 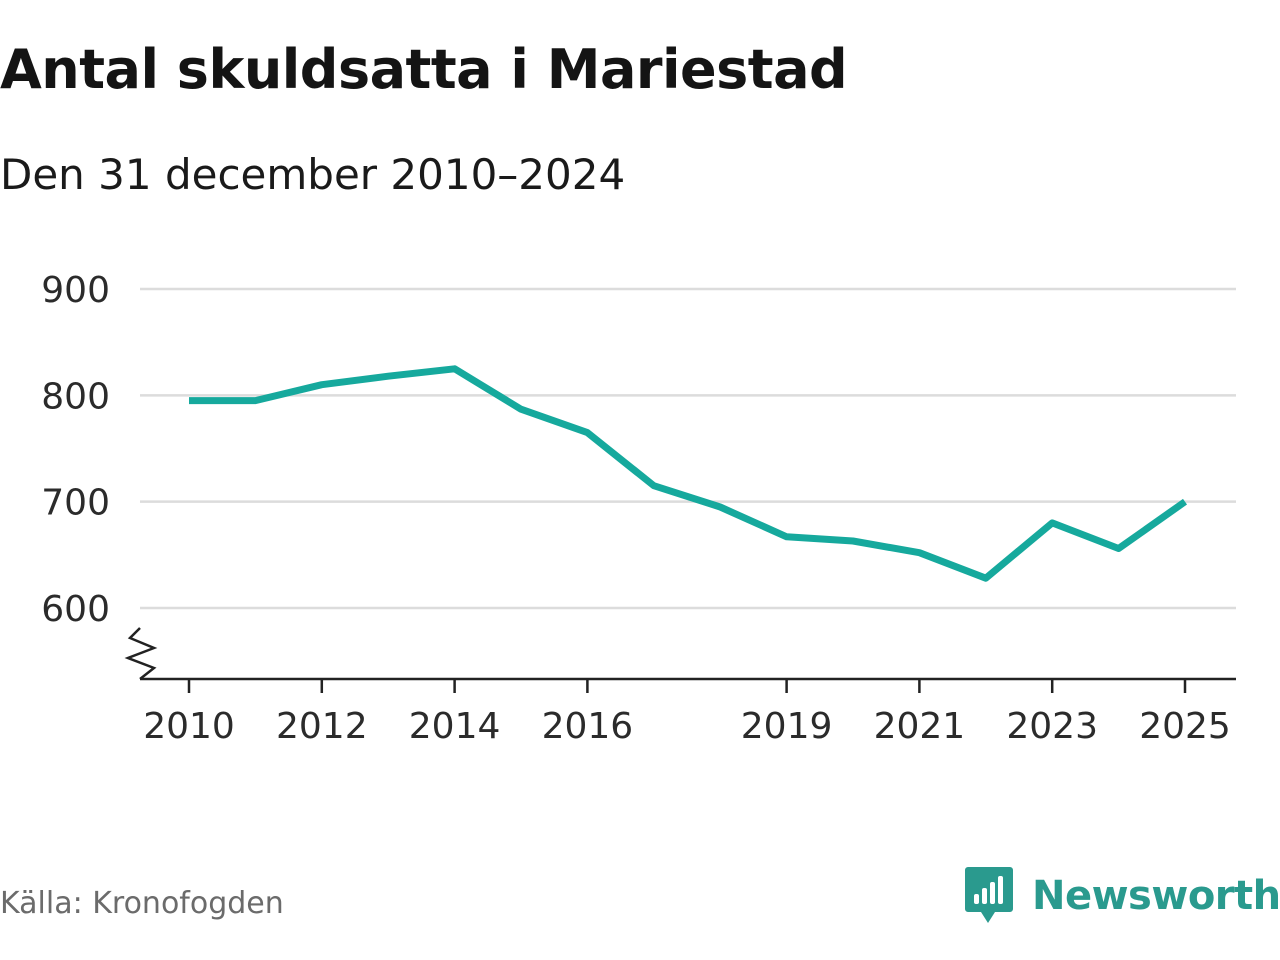 What do you see at coordinates (588, 726) in the screenshot?
I see `x-tick-label-2016: 2016` at bounding box center [588, 726].